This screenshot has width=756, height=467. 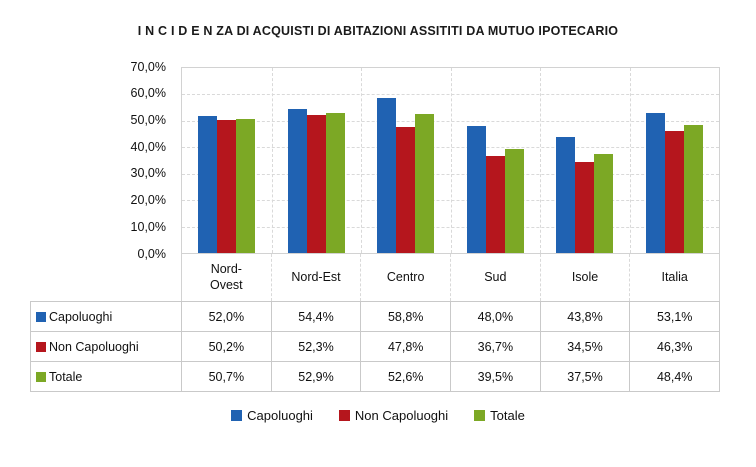 What do you see at coordinates (148, 226) in the screenshot?
I see `y-axis-tick-label: 10,0%` at bounding box center [148, 226].